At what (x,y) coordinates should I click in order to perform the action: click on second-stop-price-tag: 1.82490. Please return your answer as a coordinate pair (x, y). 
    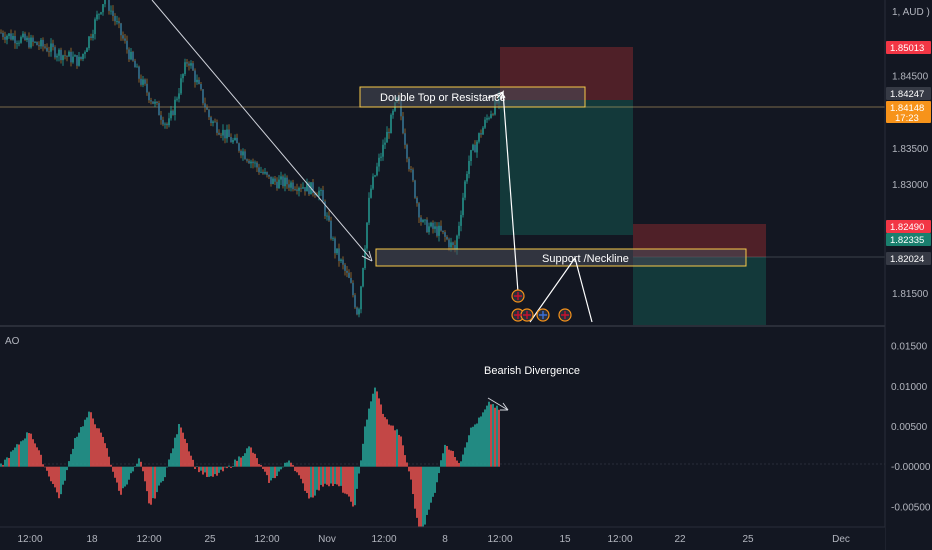
    Looking at the image, I should click on (908, 226).